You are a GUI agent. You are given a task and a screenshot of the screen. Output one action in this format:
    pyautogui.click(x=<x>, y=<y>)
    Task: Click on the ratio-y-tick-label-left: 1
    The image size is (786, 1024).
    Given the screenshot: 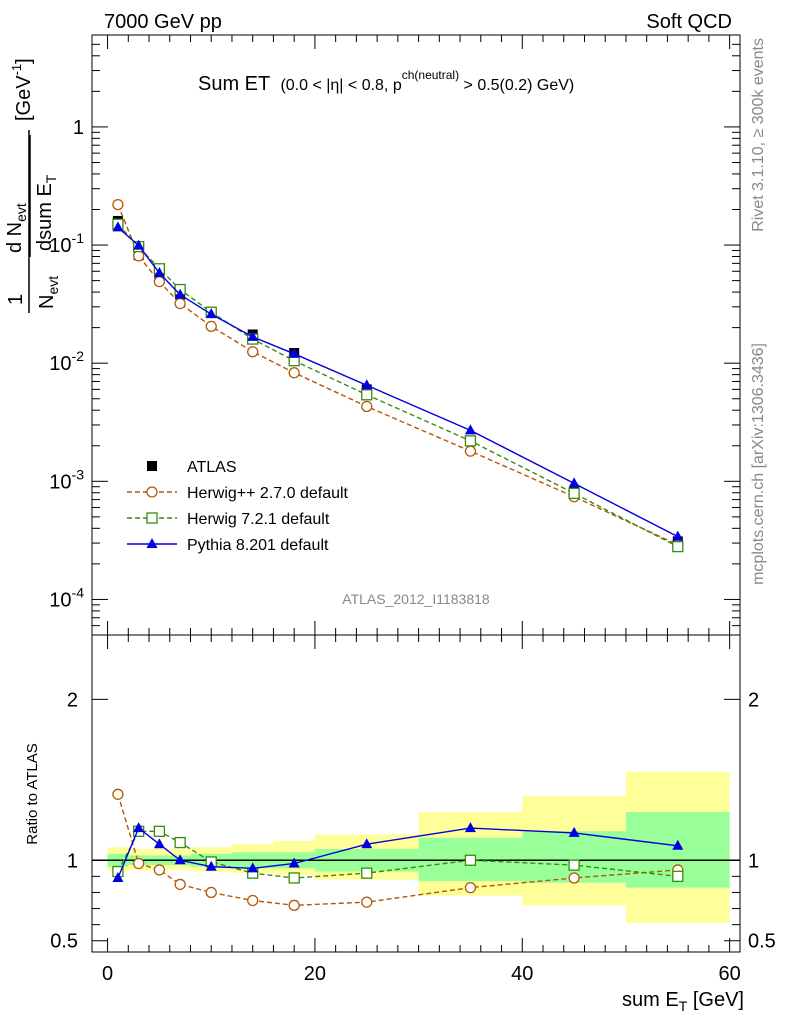 What is the action you would take?
    pyautogui.click(x=72, y=861)
    